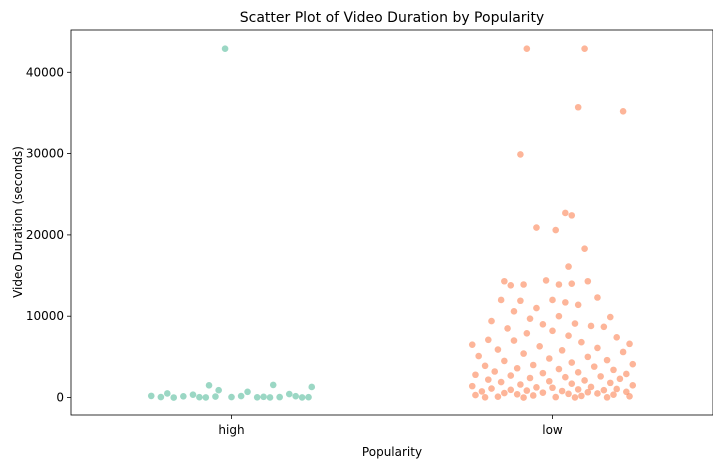  Describe the element at coordinates (45, 154) in the screenshot. I see `y-tick-label: 30000` at that location.